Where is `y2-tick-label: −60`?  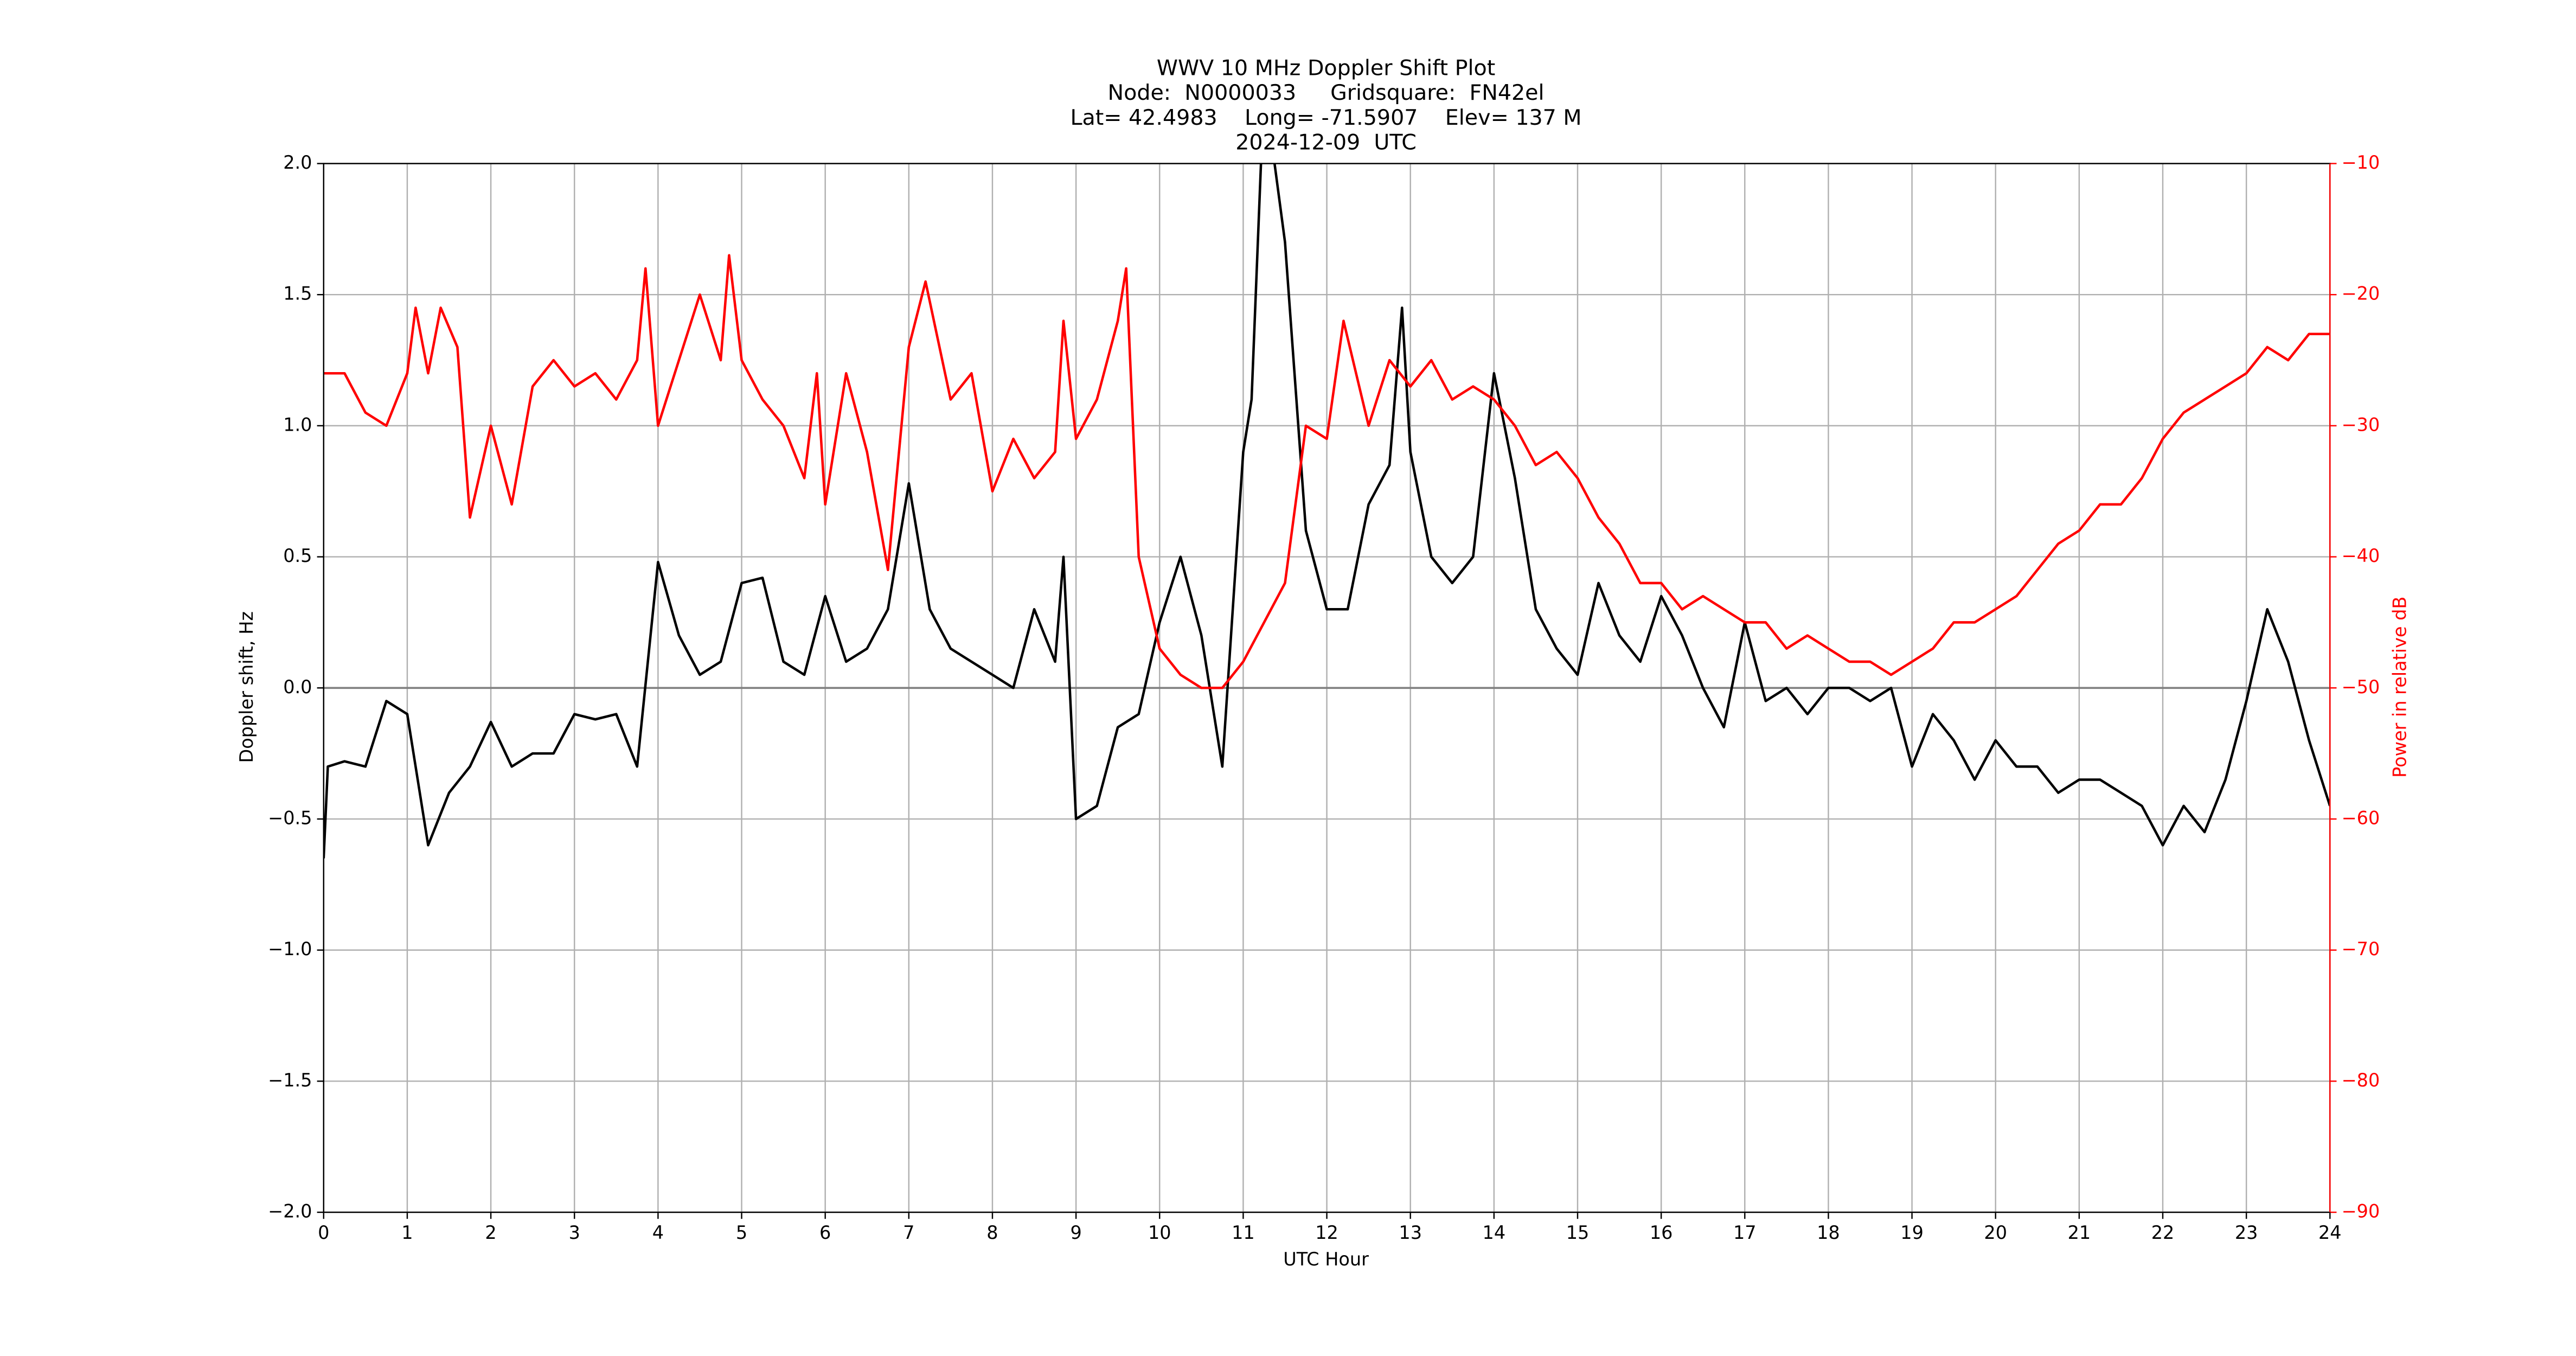 y2-tick-label: −60 is located at coordinates (2361, 817).